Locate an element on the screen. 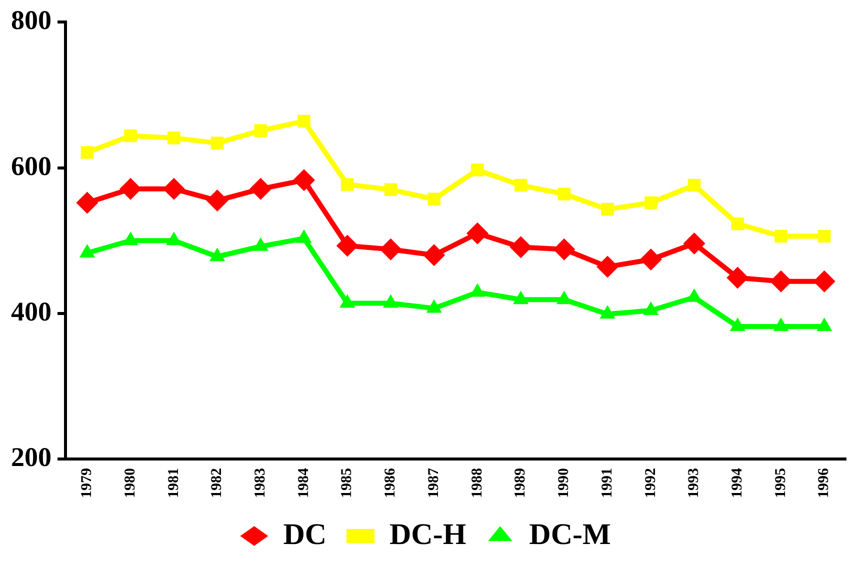 The width and height of the screenshot is (861, 561). x-tick-label: 1980 is located at coordinates (130, 483).